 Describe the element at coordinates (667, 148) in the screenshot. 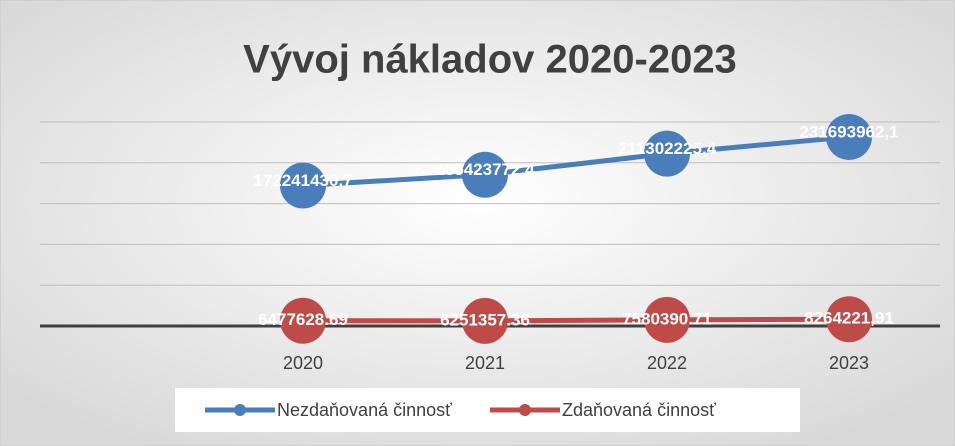

I see `data-label: 211302225,4` at that location.